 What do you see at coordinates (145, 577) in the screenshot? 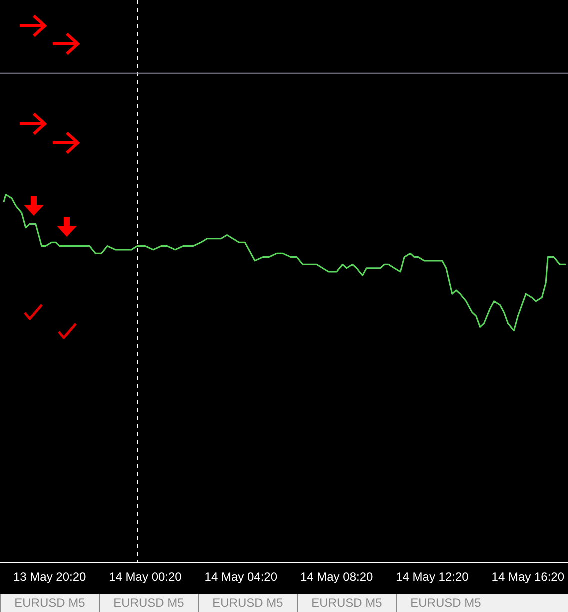
I see `x-tick-label: 14 May 00:20` at bounding box center [145, 577].